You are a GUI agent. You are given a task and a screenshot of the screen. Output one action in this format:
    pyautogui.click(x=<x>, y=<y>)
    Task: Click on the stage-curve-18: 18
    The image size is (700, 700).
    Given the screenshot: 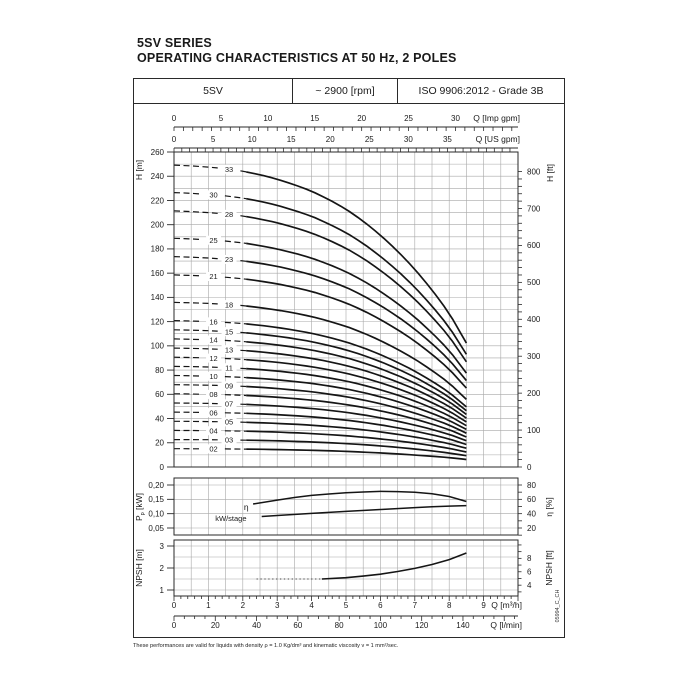 What is the action you would take?
    pyautogui.click(x=320, y=350)
    